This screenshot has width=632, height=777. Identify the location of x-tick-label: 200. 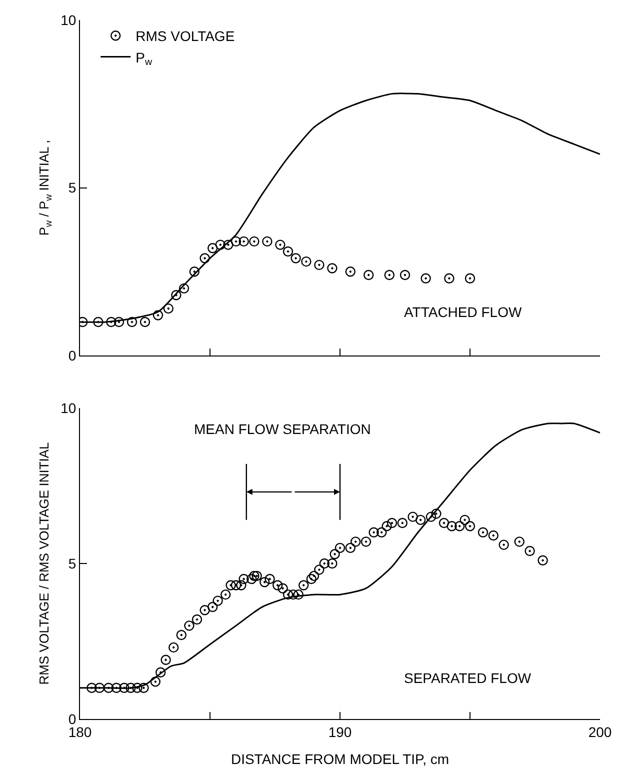
(600, 732).